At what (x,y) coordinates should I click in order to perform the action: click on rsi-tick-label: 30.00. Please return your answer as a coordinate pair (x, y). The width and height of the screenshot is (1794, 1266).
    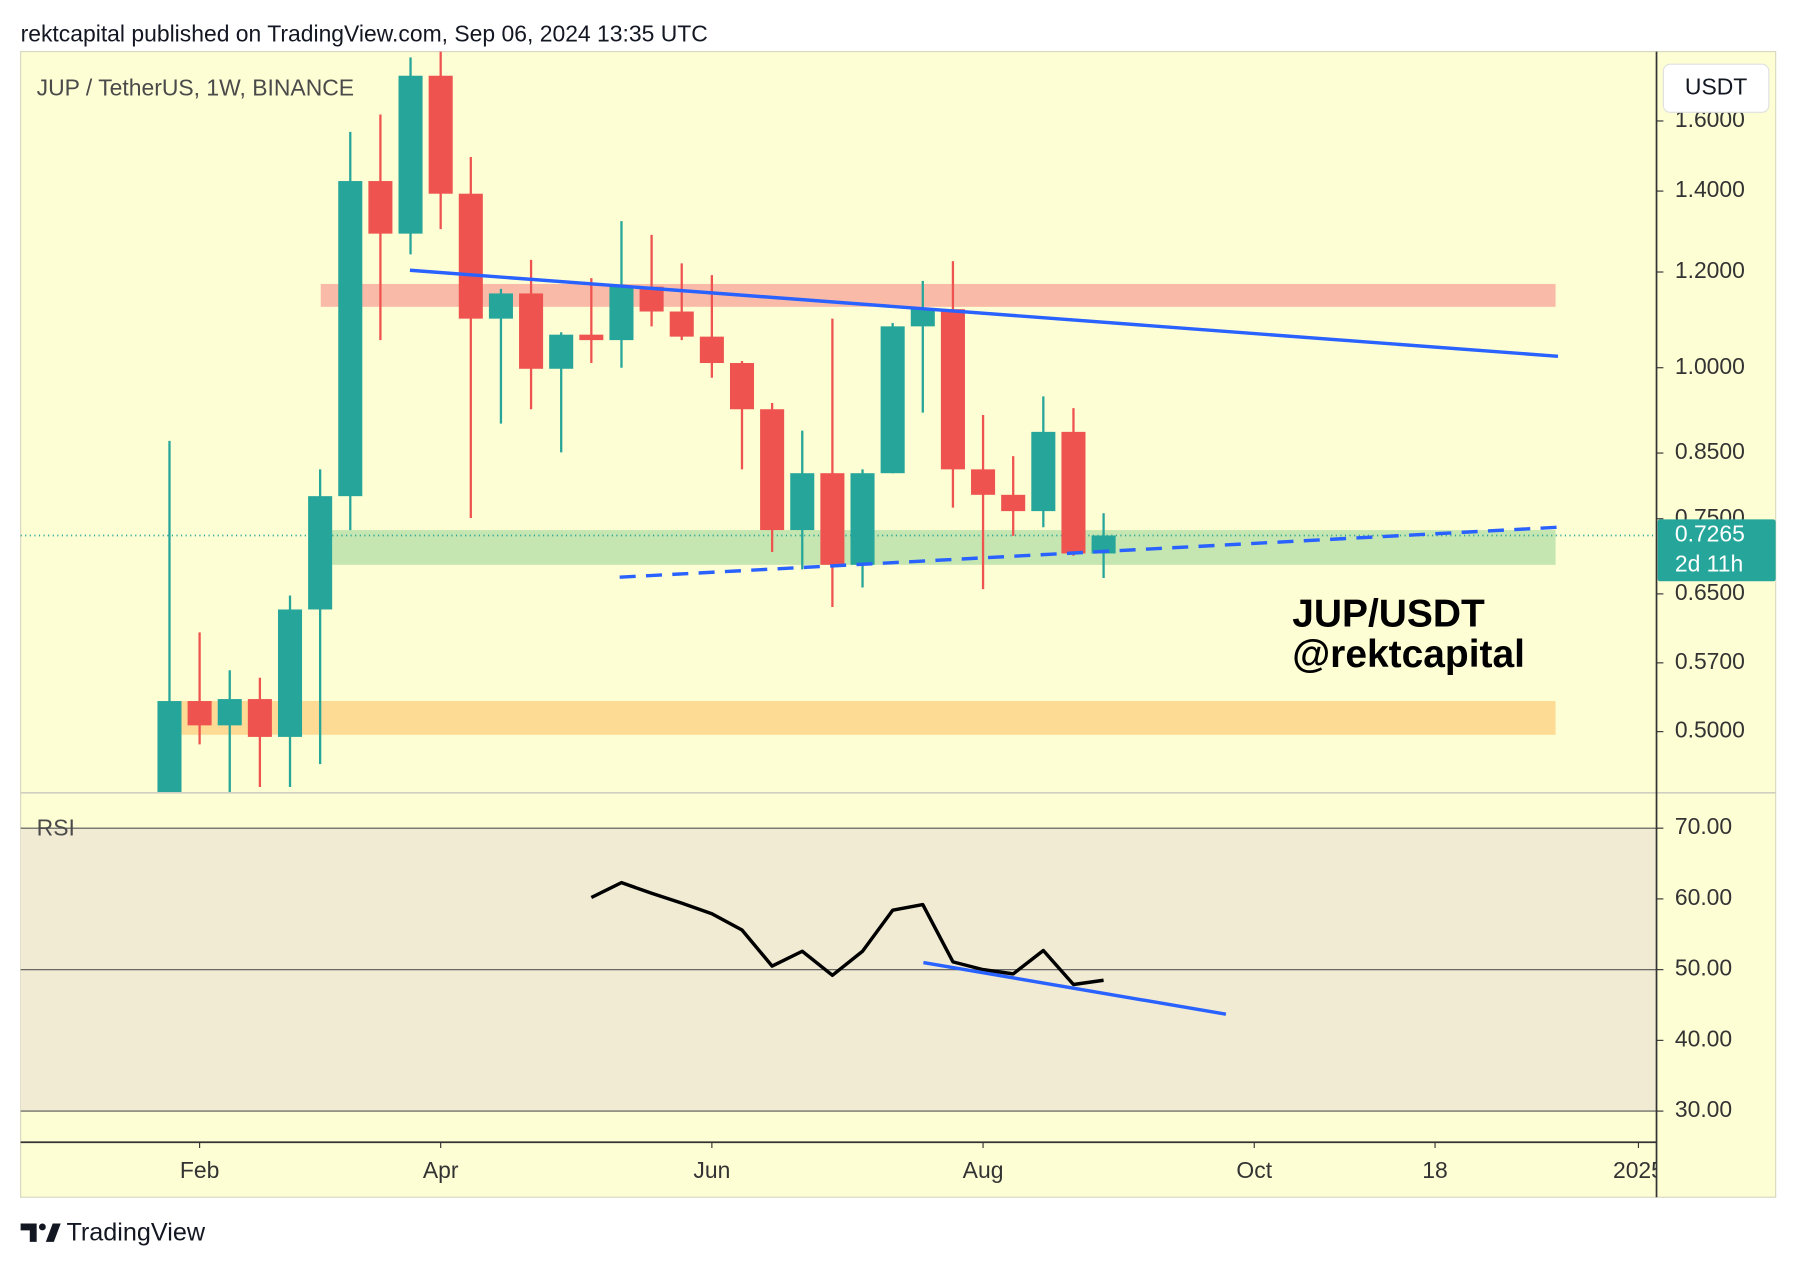
    Looking at the image, I should click on (1703, 1109).